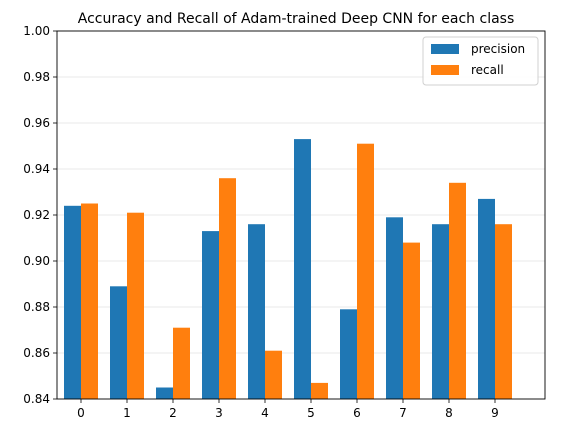 Image resolution: width=568 pixels, height=433 pixels. I want to click on x-tick-label: 8, so click(449, 413).